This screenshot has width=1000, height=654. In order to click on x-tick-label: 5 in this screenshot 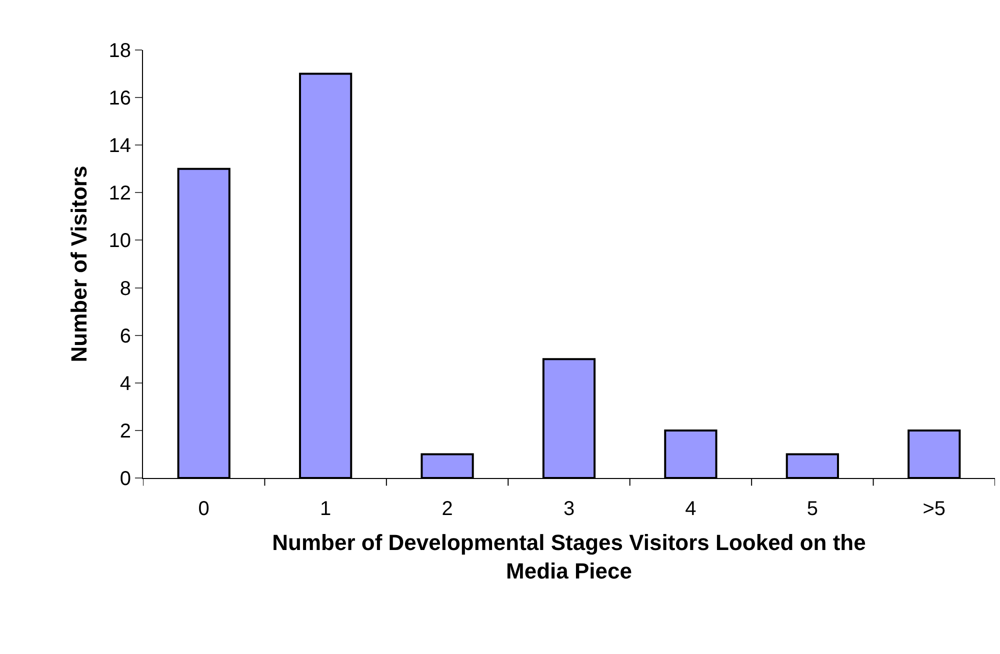, I will do `click(812, 509)`.